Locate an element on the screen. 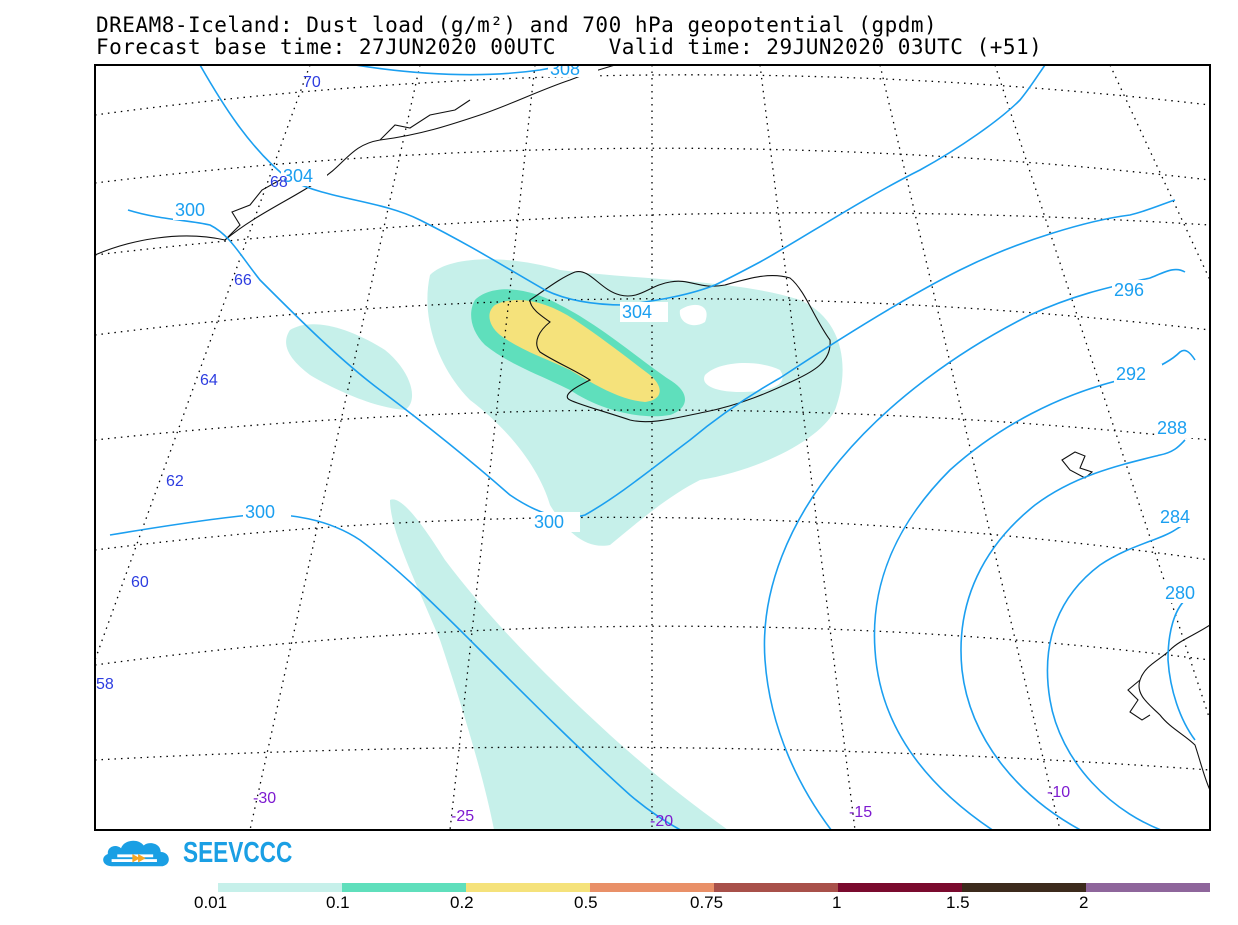  contour-label: 296 is located at coordinates (1129, 290).